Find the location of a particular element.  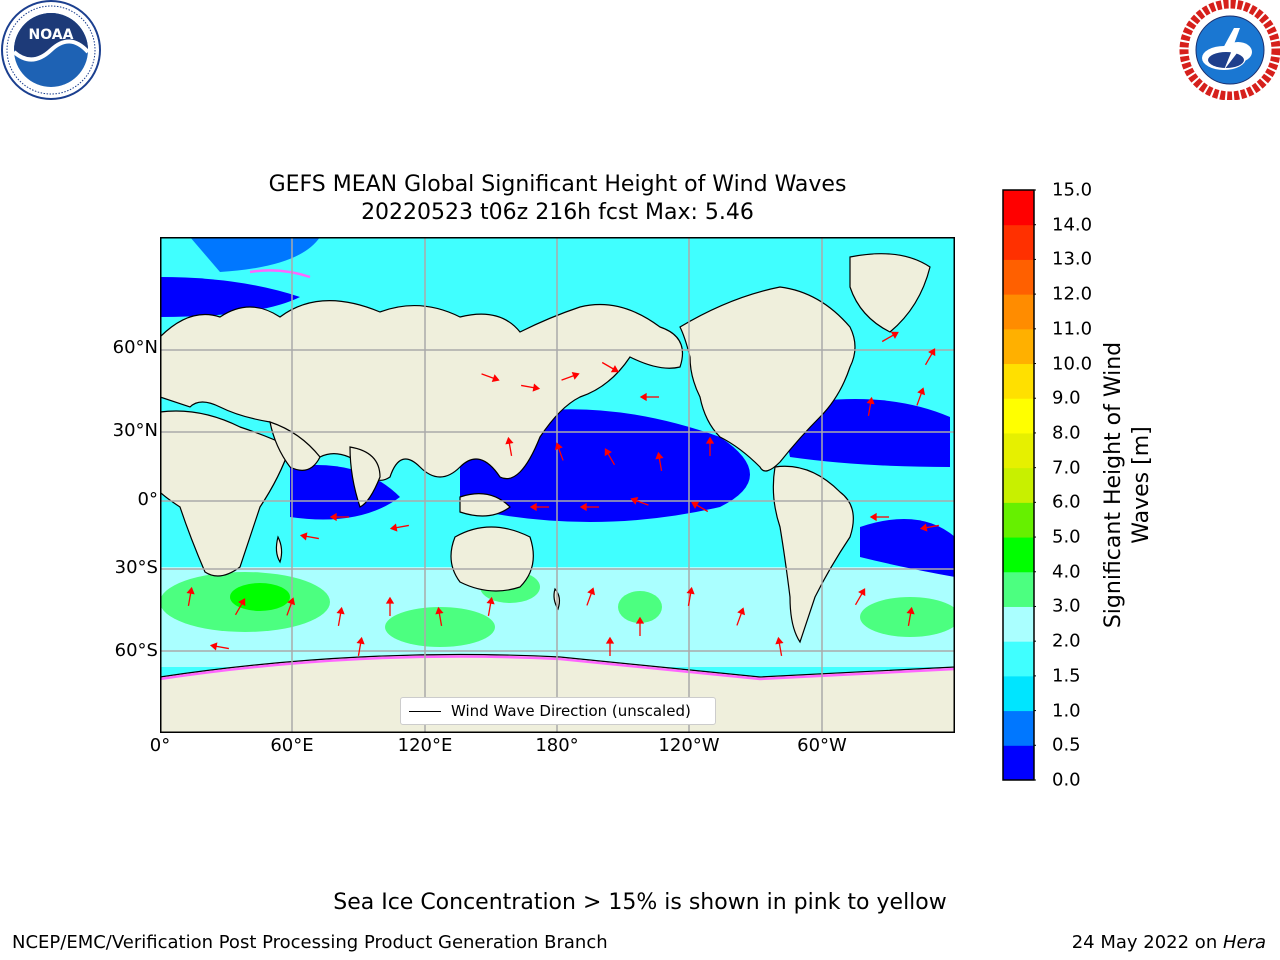

lat-label-30S: 30°S is located at coordinates (136, 567).